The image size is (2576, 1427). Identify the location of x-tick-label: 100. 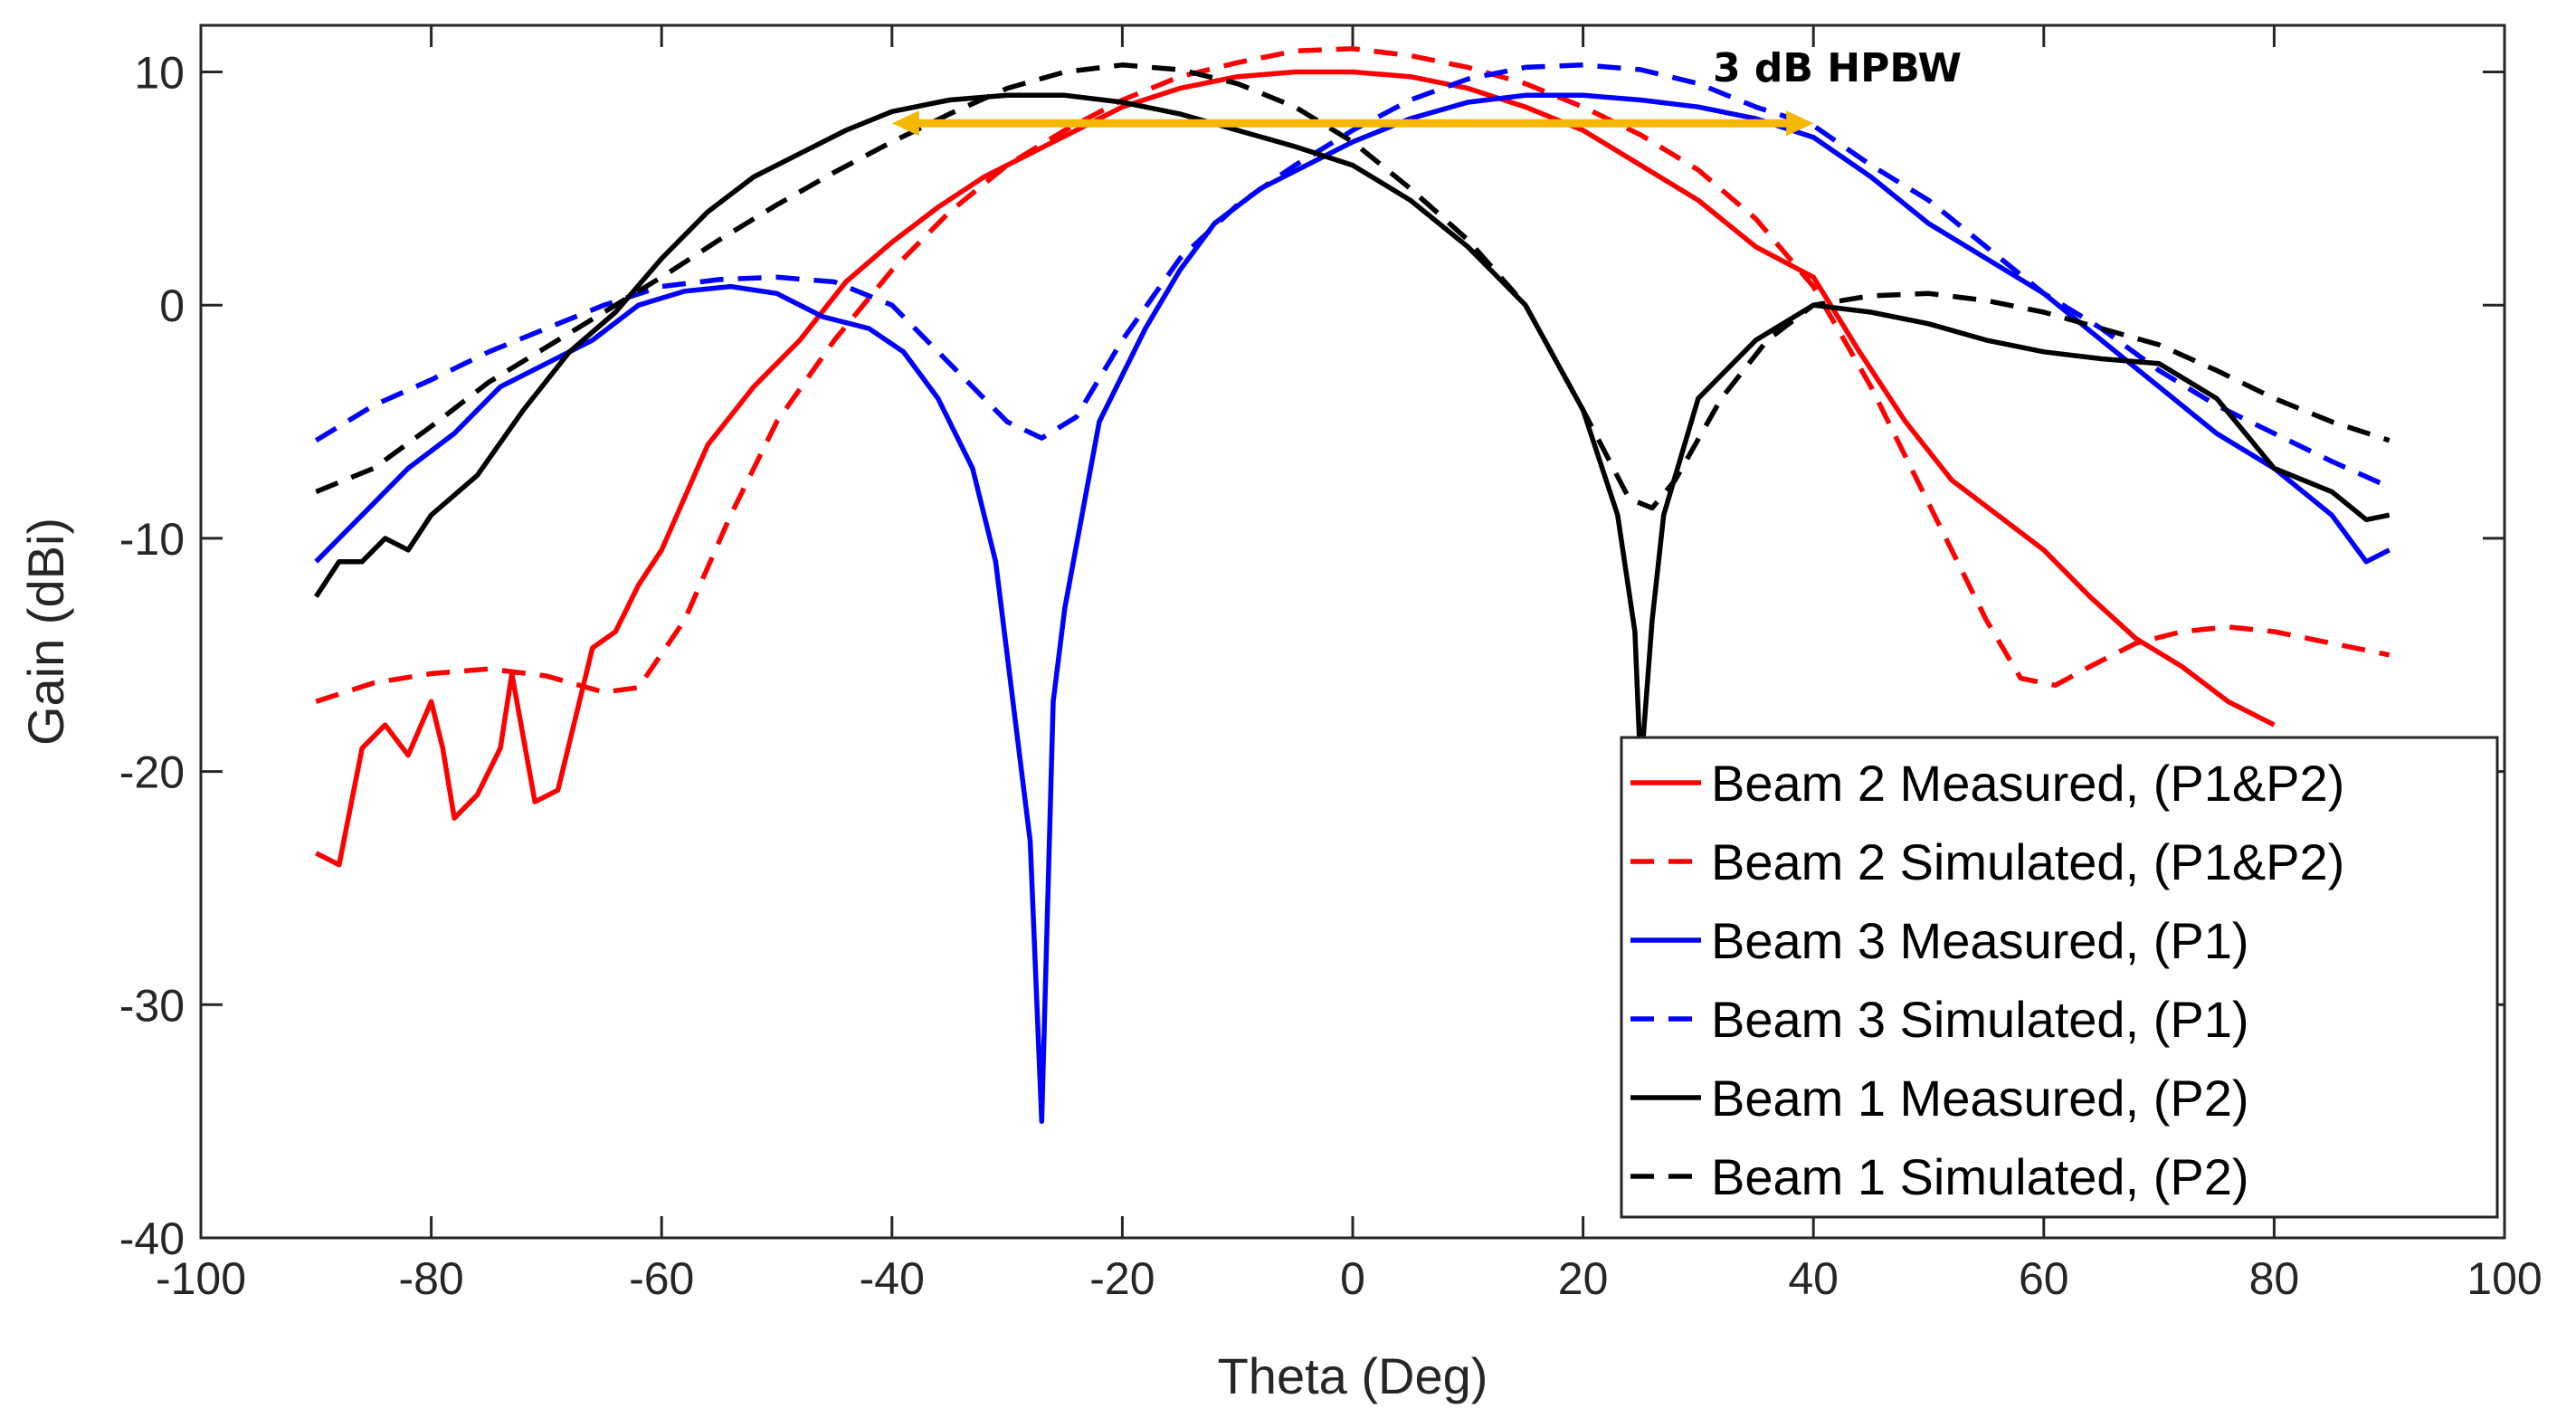
(2504, 1279).